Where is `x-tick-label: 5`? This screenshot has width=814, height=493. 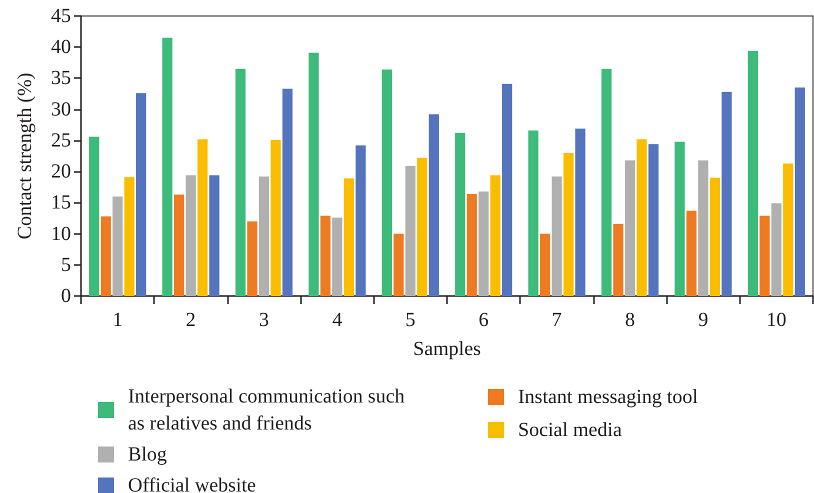 x-tick-label: 5 is located at coordinates (410, 320).